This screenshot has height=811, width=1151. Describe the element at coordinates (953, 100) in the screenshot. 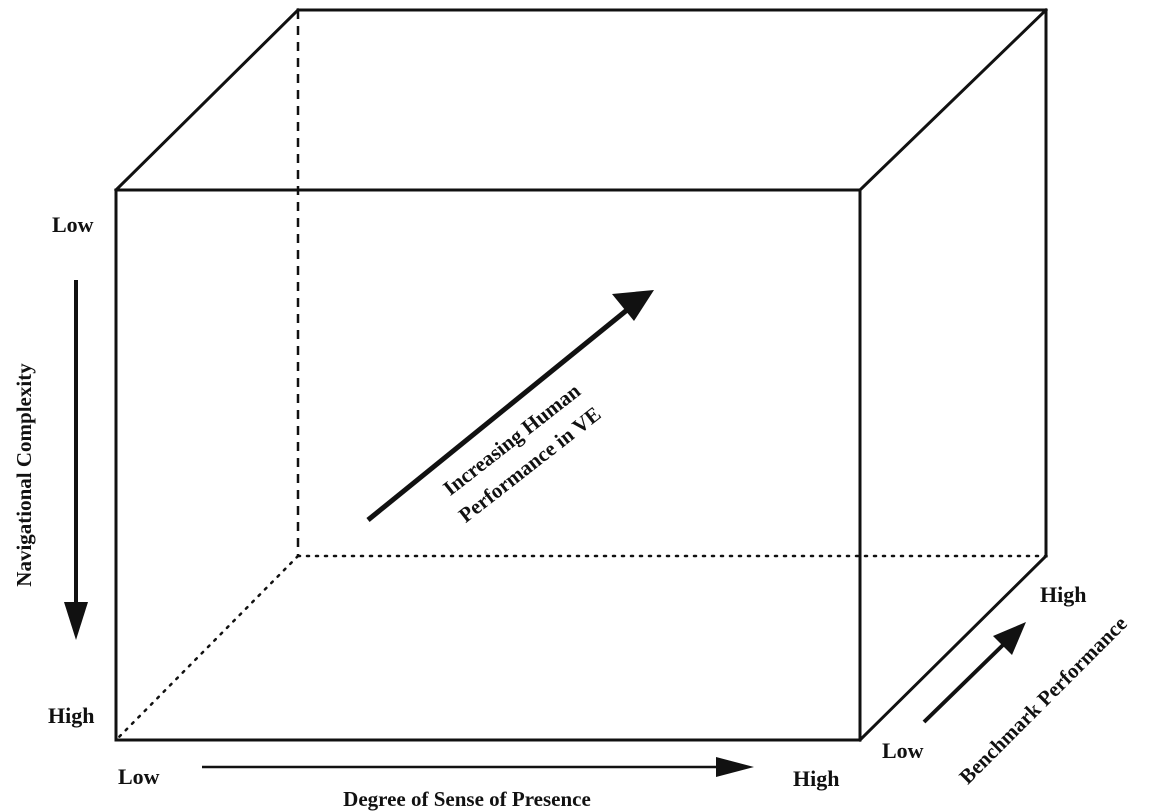

I see `top-right-depth-edge` at that location.